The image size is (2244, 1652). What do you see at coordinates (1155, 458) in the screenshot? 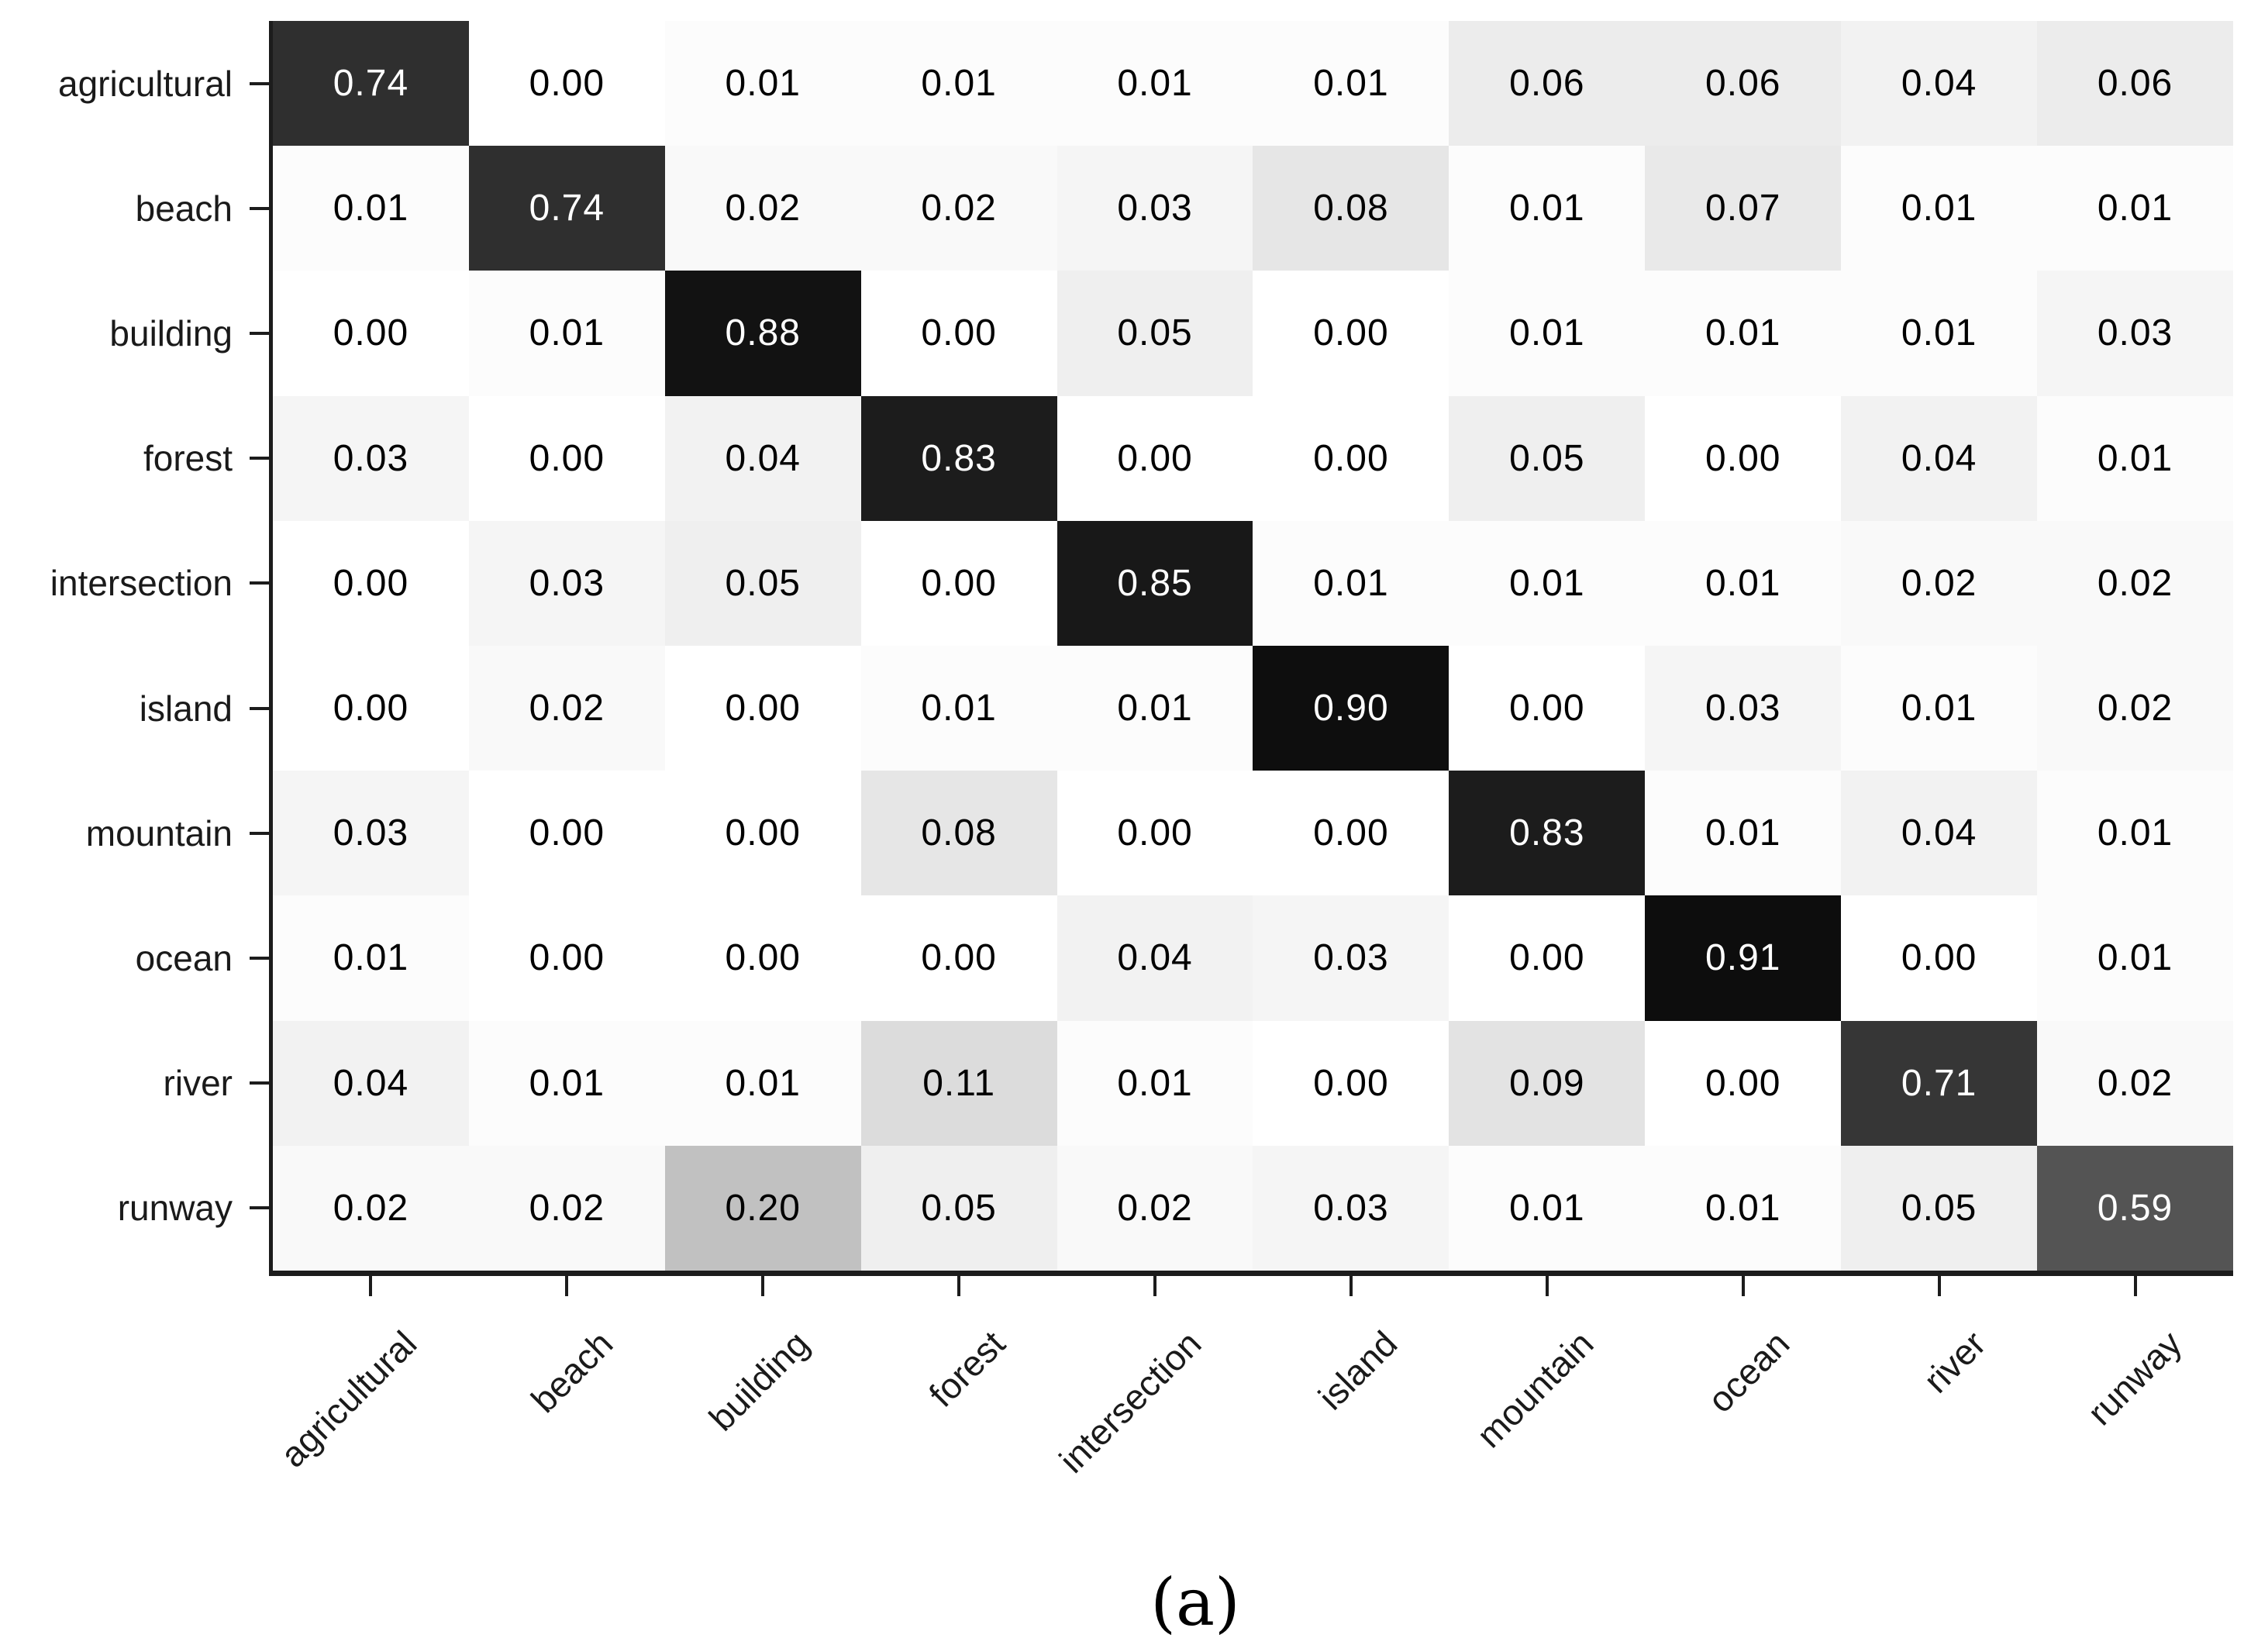
I see `matrix-cell-forest-intersection: 0.00` at bounding box center [1155, 458].